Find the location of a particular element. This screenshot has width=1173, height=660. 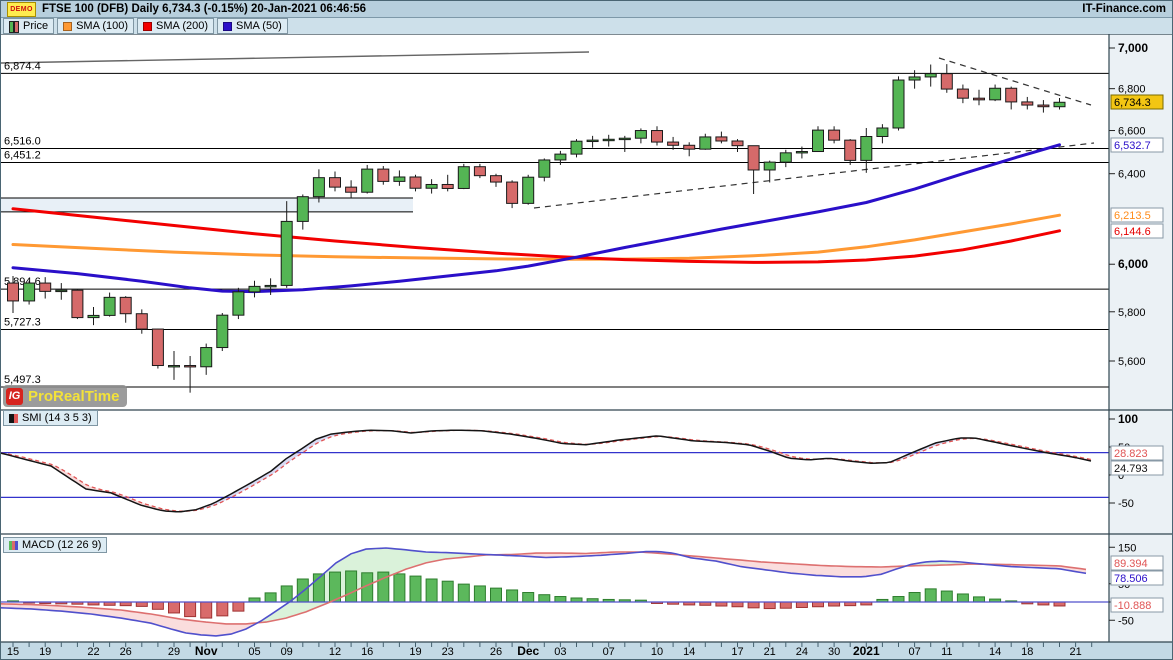

time-label: 24 is located at coordinates (802, 652).